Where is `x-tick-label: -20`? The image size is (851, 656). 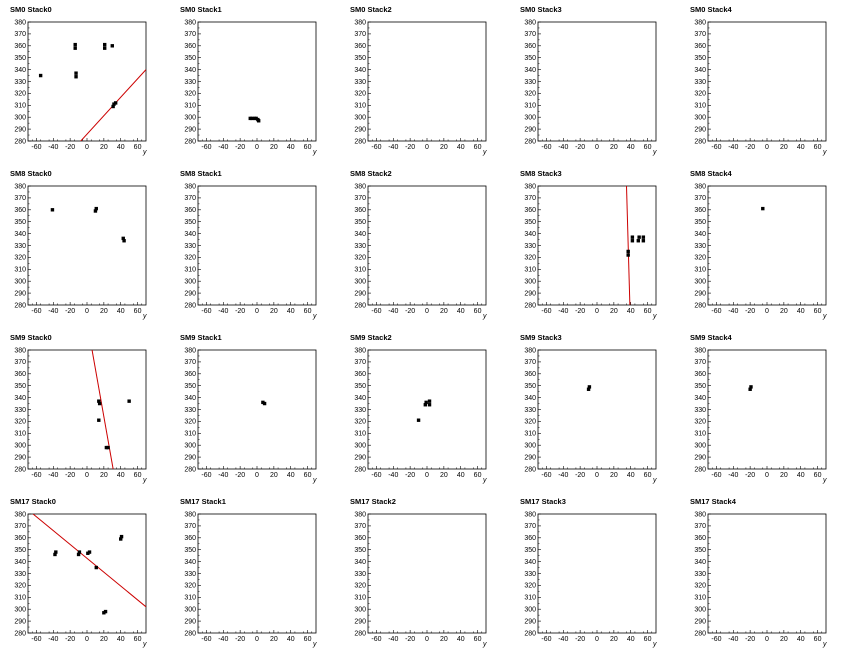
x-tick-label: -20 is located at coordinates (580, 311).